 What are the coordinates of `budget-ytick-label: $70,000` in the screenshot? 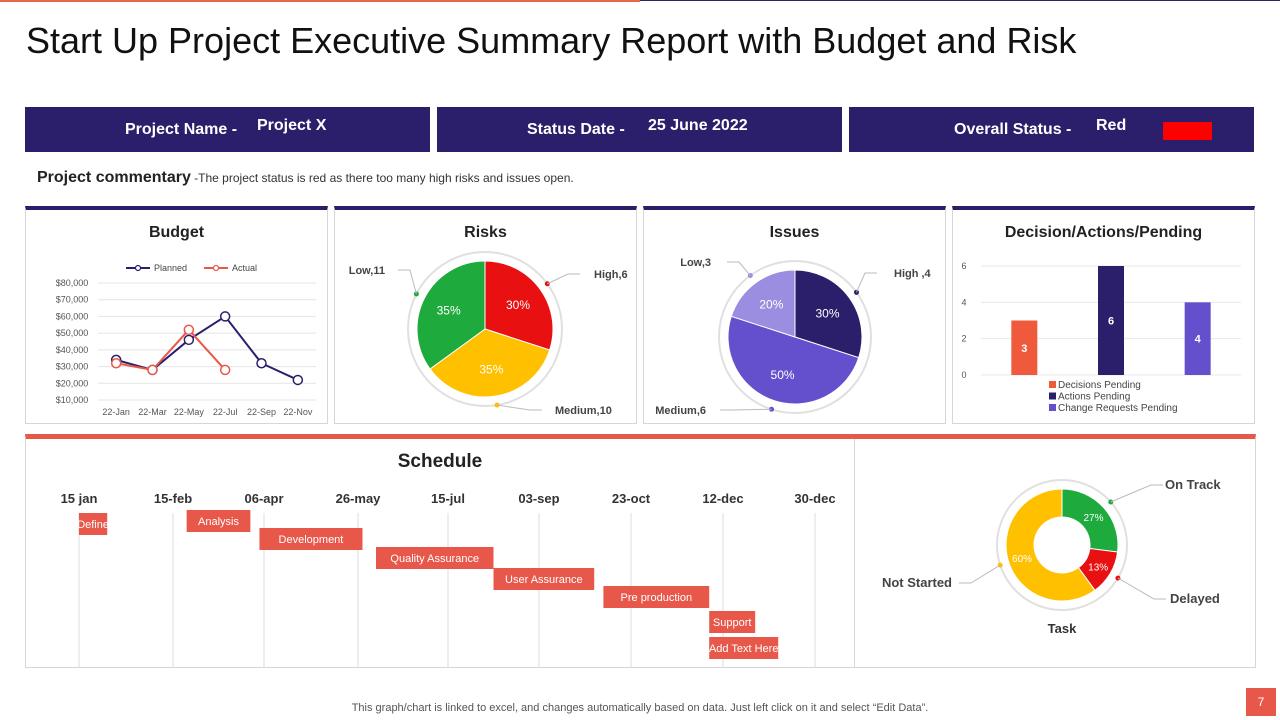 It's located at (72, 300).